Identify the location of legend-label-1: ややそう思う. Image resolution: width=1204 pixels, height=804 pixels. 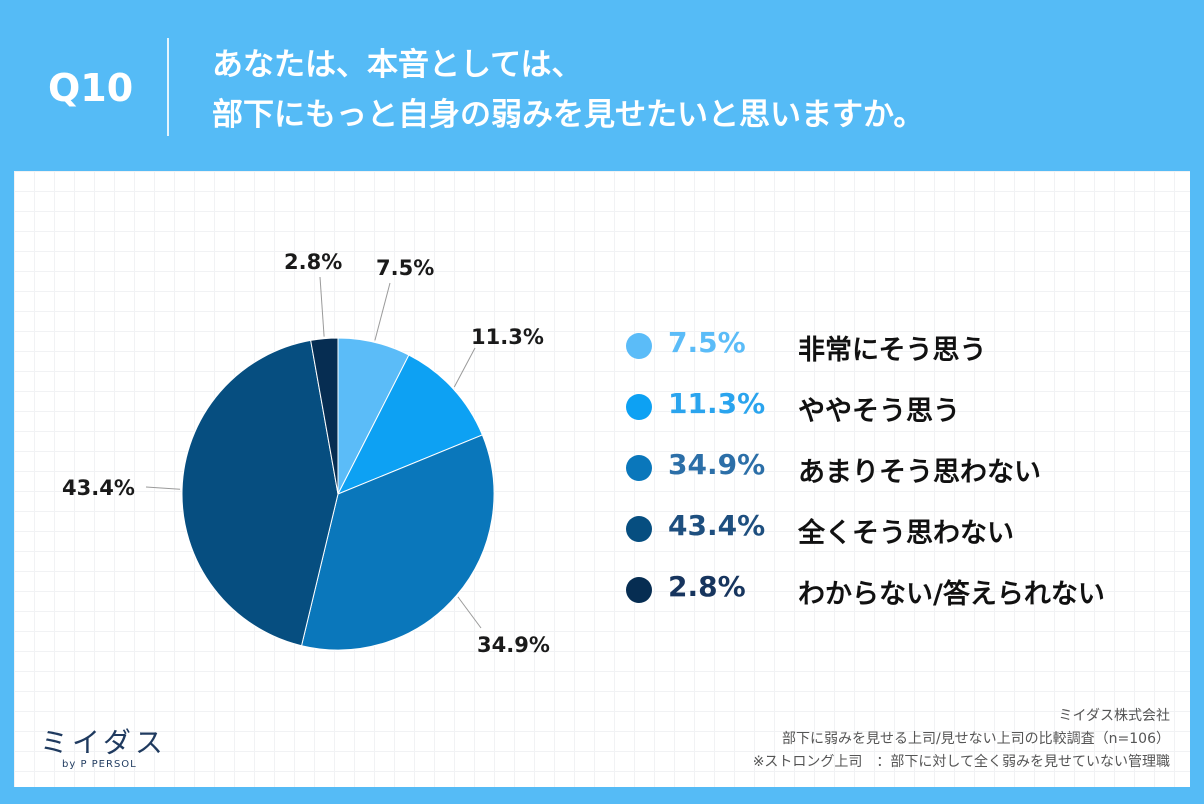
(879, 411).